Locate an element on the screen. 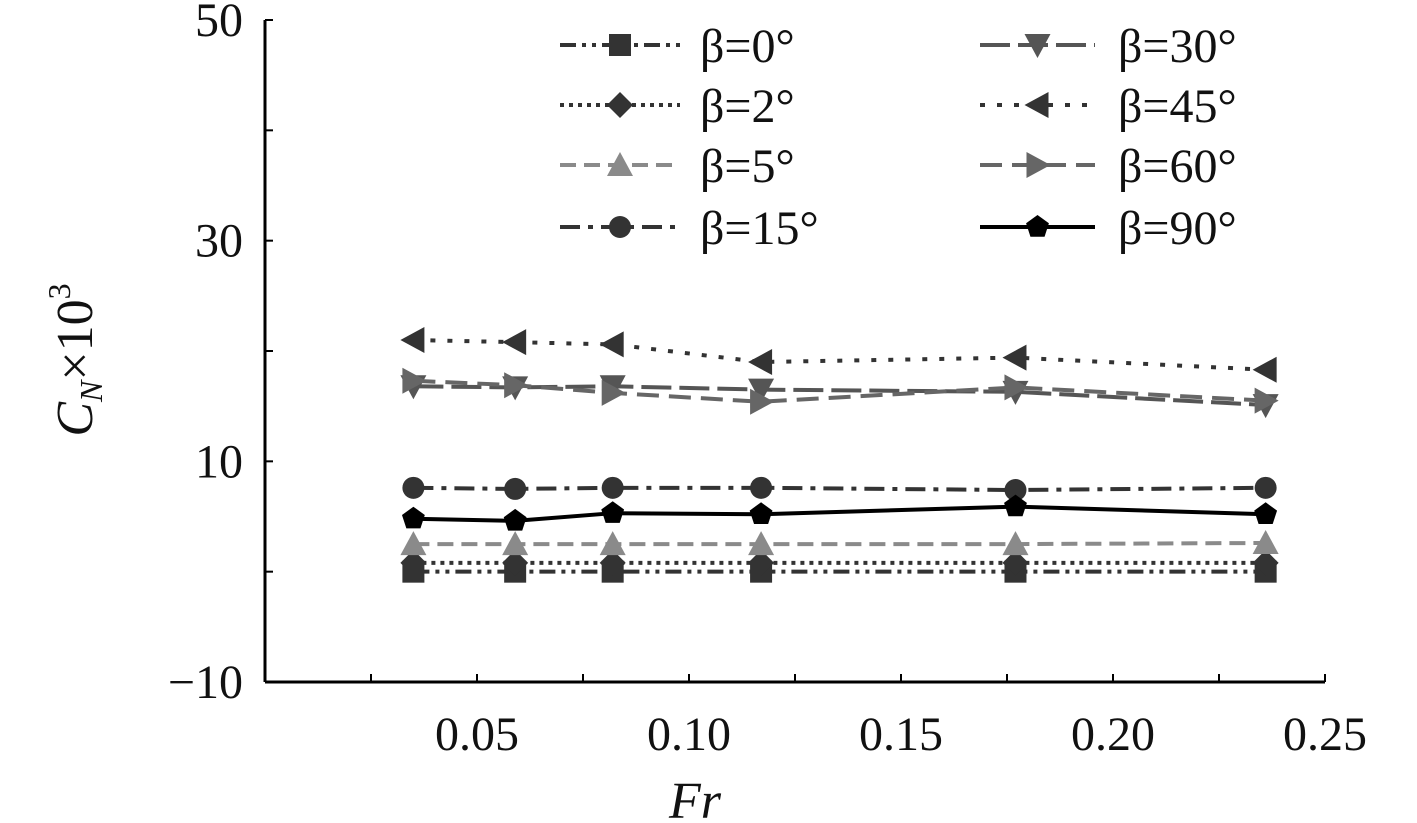  legend-item: β=90° is located at coordinates (1108, 228).